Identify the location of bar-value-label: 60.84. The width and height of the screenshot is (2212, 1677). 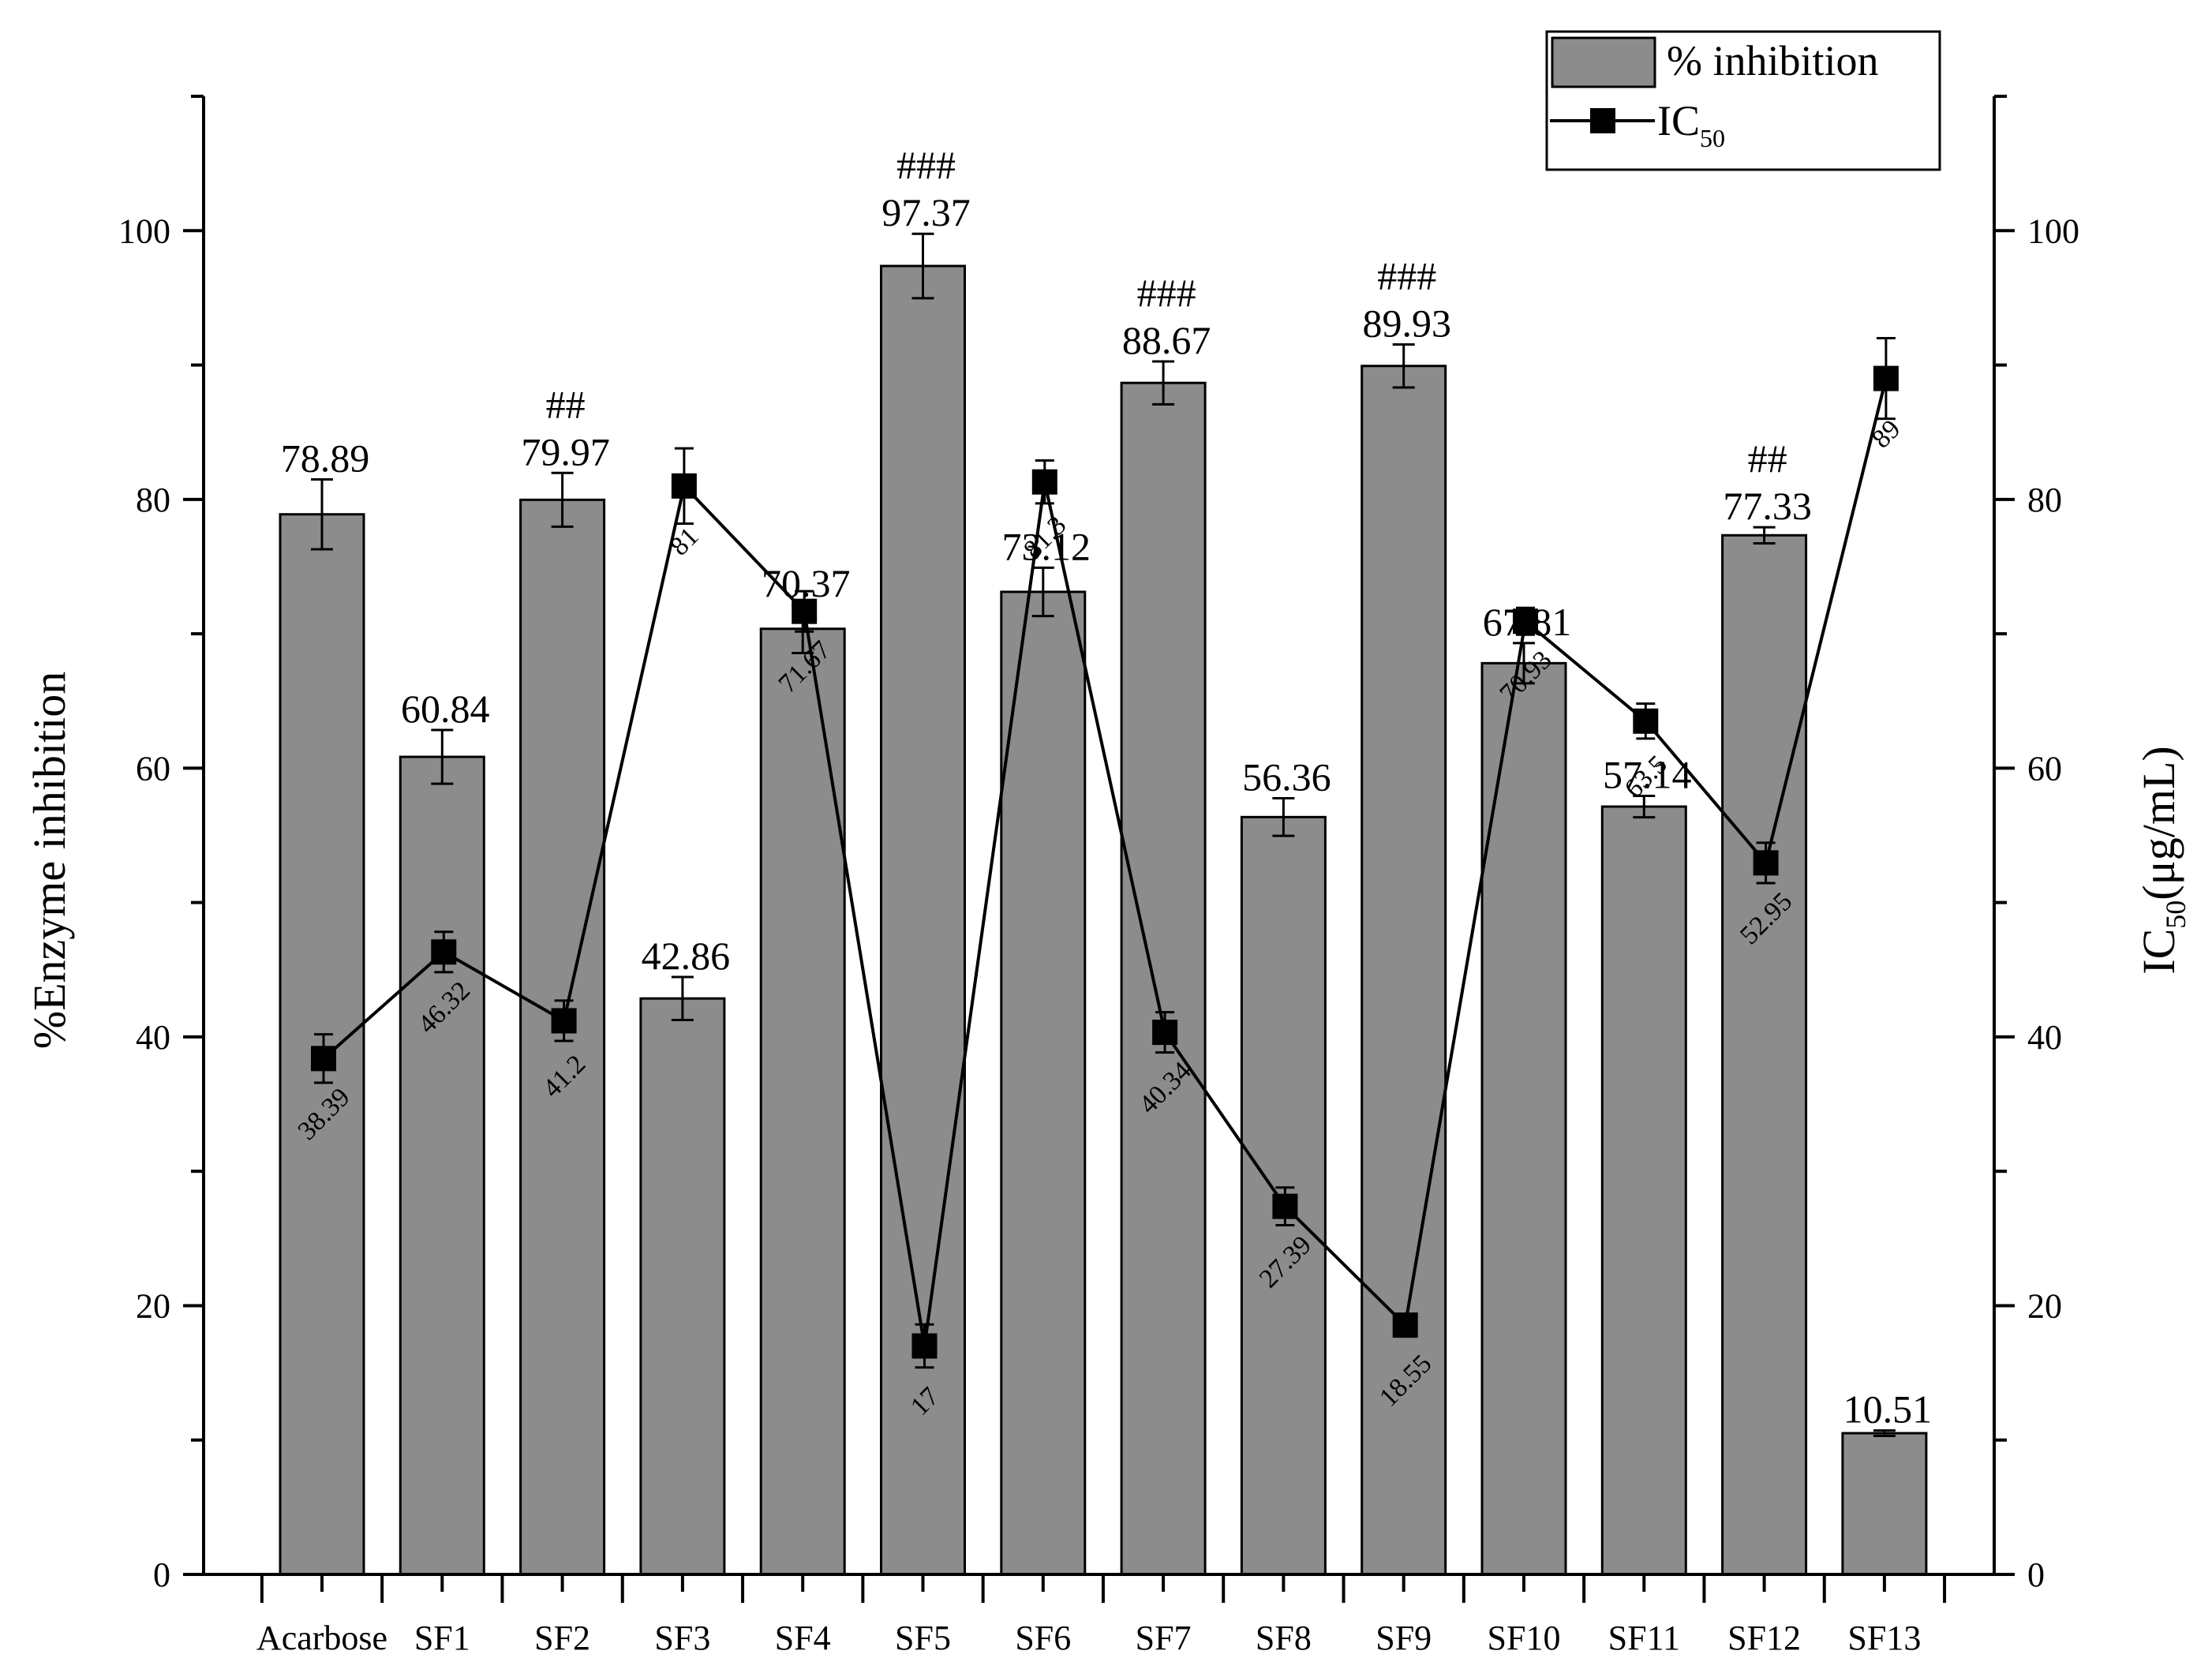
(445, 709).